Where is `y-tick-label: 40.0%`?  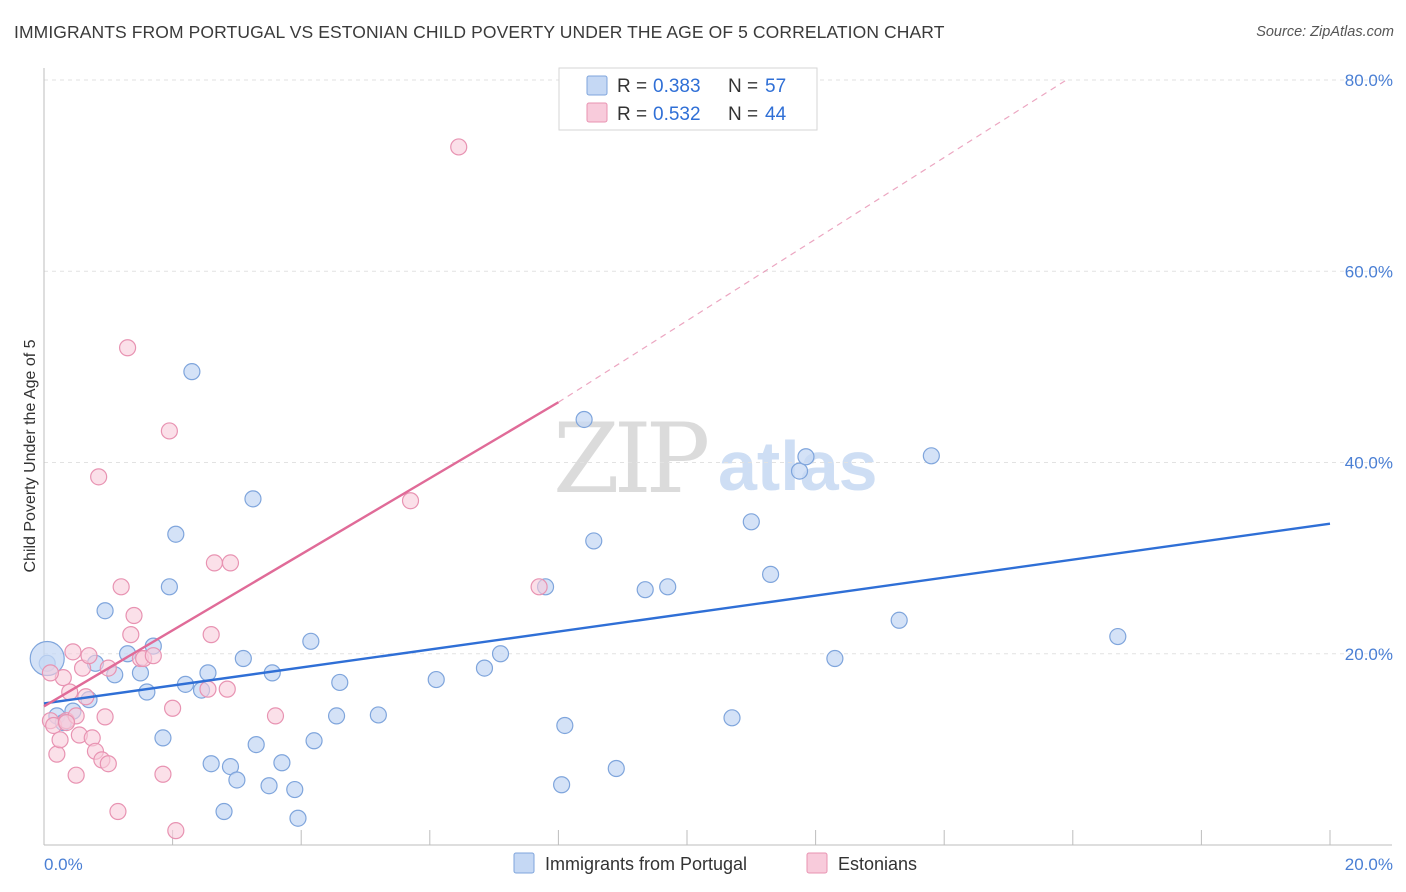 y-tick-label: 40.0% is located at coordinates (1369, 463).